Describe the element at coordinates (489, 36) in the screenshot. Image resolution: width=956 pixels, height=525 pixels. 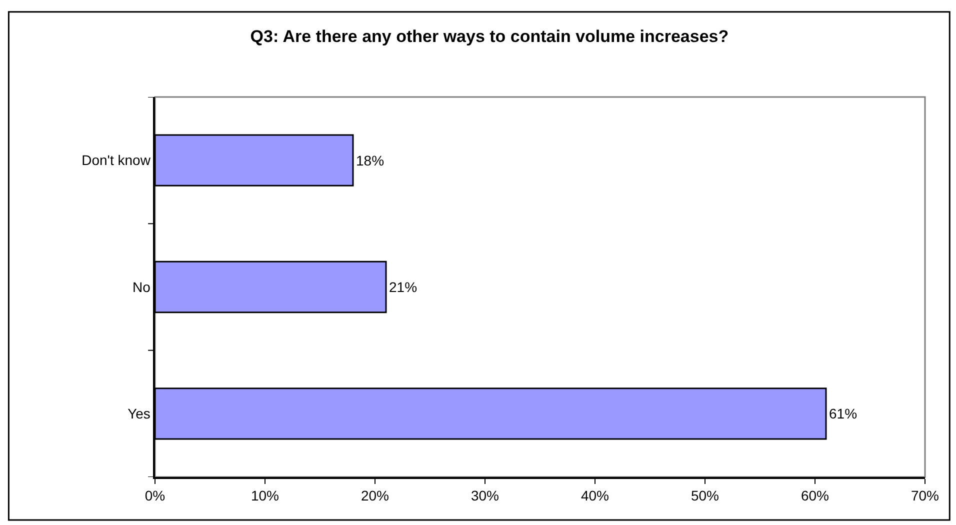
I see `chart-title: Q3: Are there any other ways to contain volume increases?` at that location.